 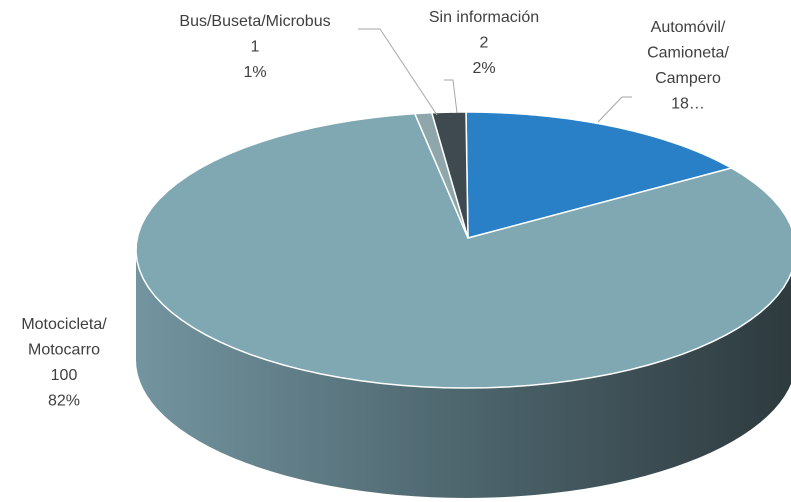 What do you see at coordinates (483, 68) in the screenshot?
I see `percent-label: 2%` at bounding box center [483, 68].